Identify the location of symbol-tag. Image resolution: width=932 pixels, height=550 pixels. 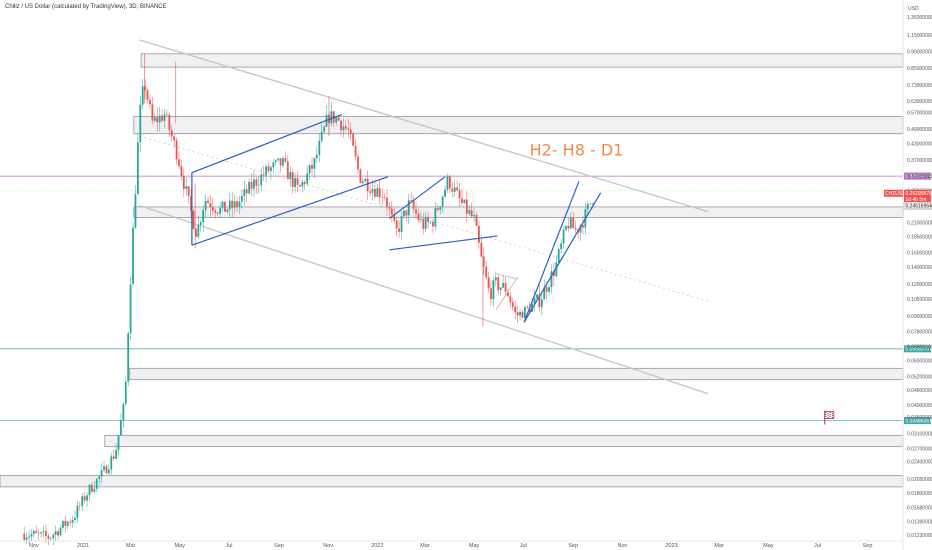
(893, 193).